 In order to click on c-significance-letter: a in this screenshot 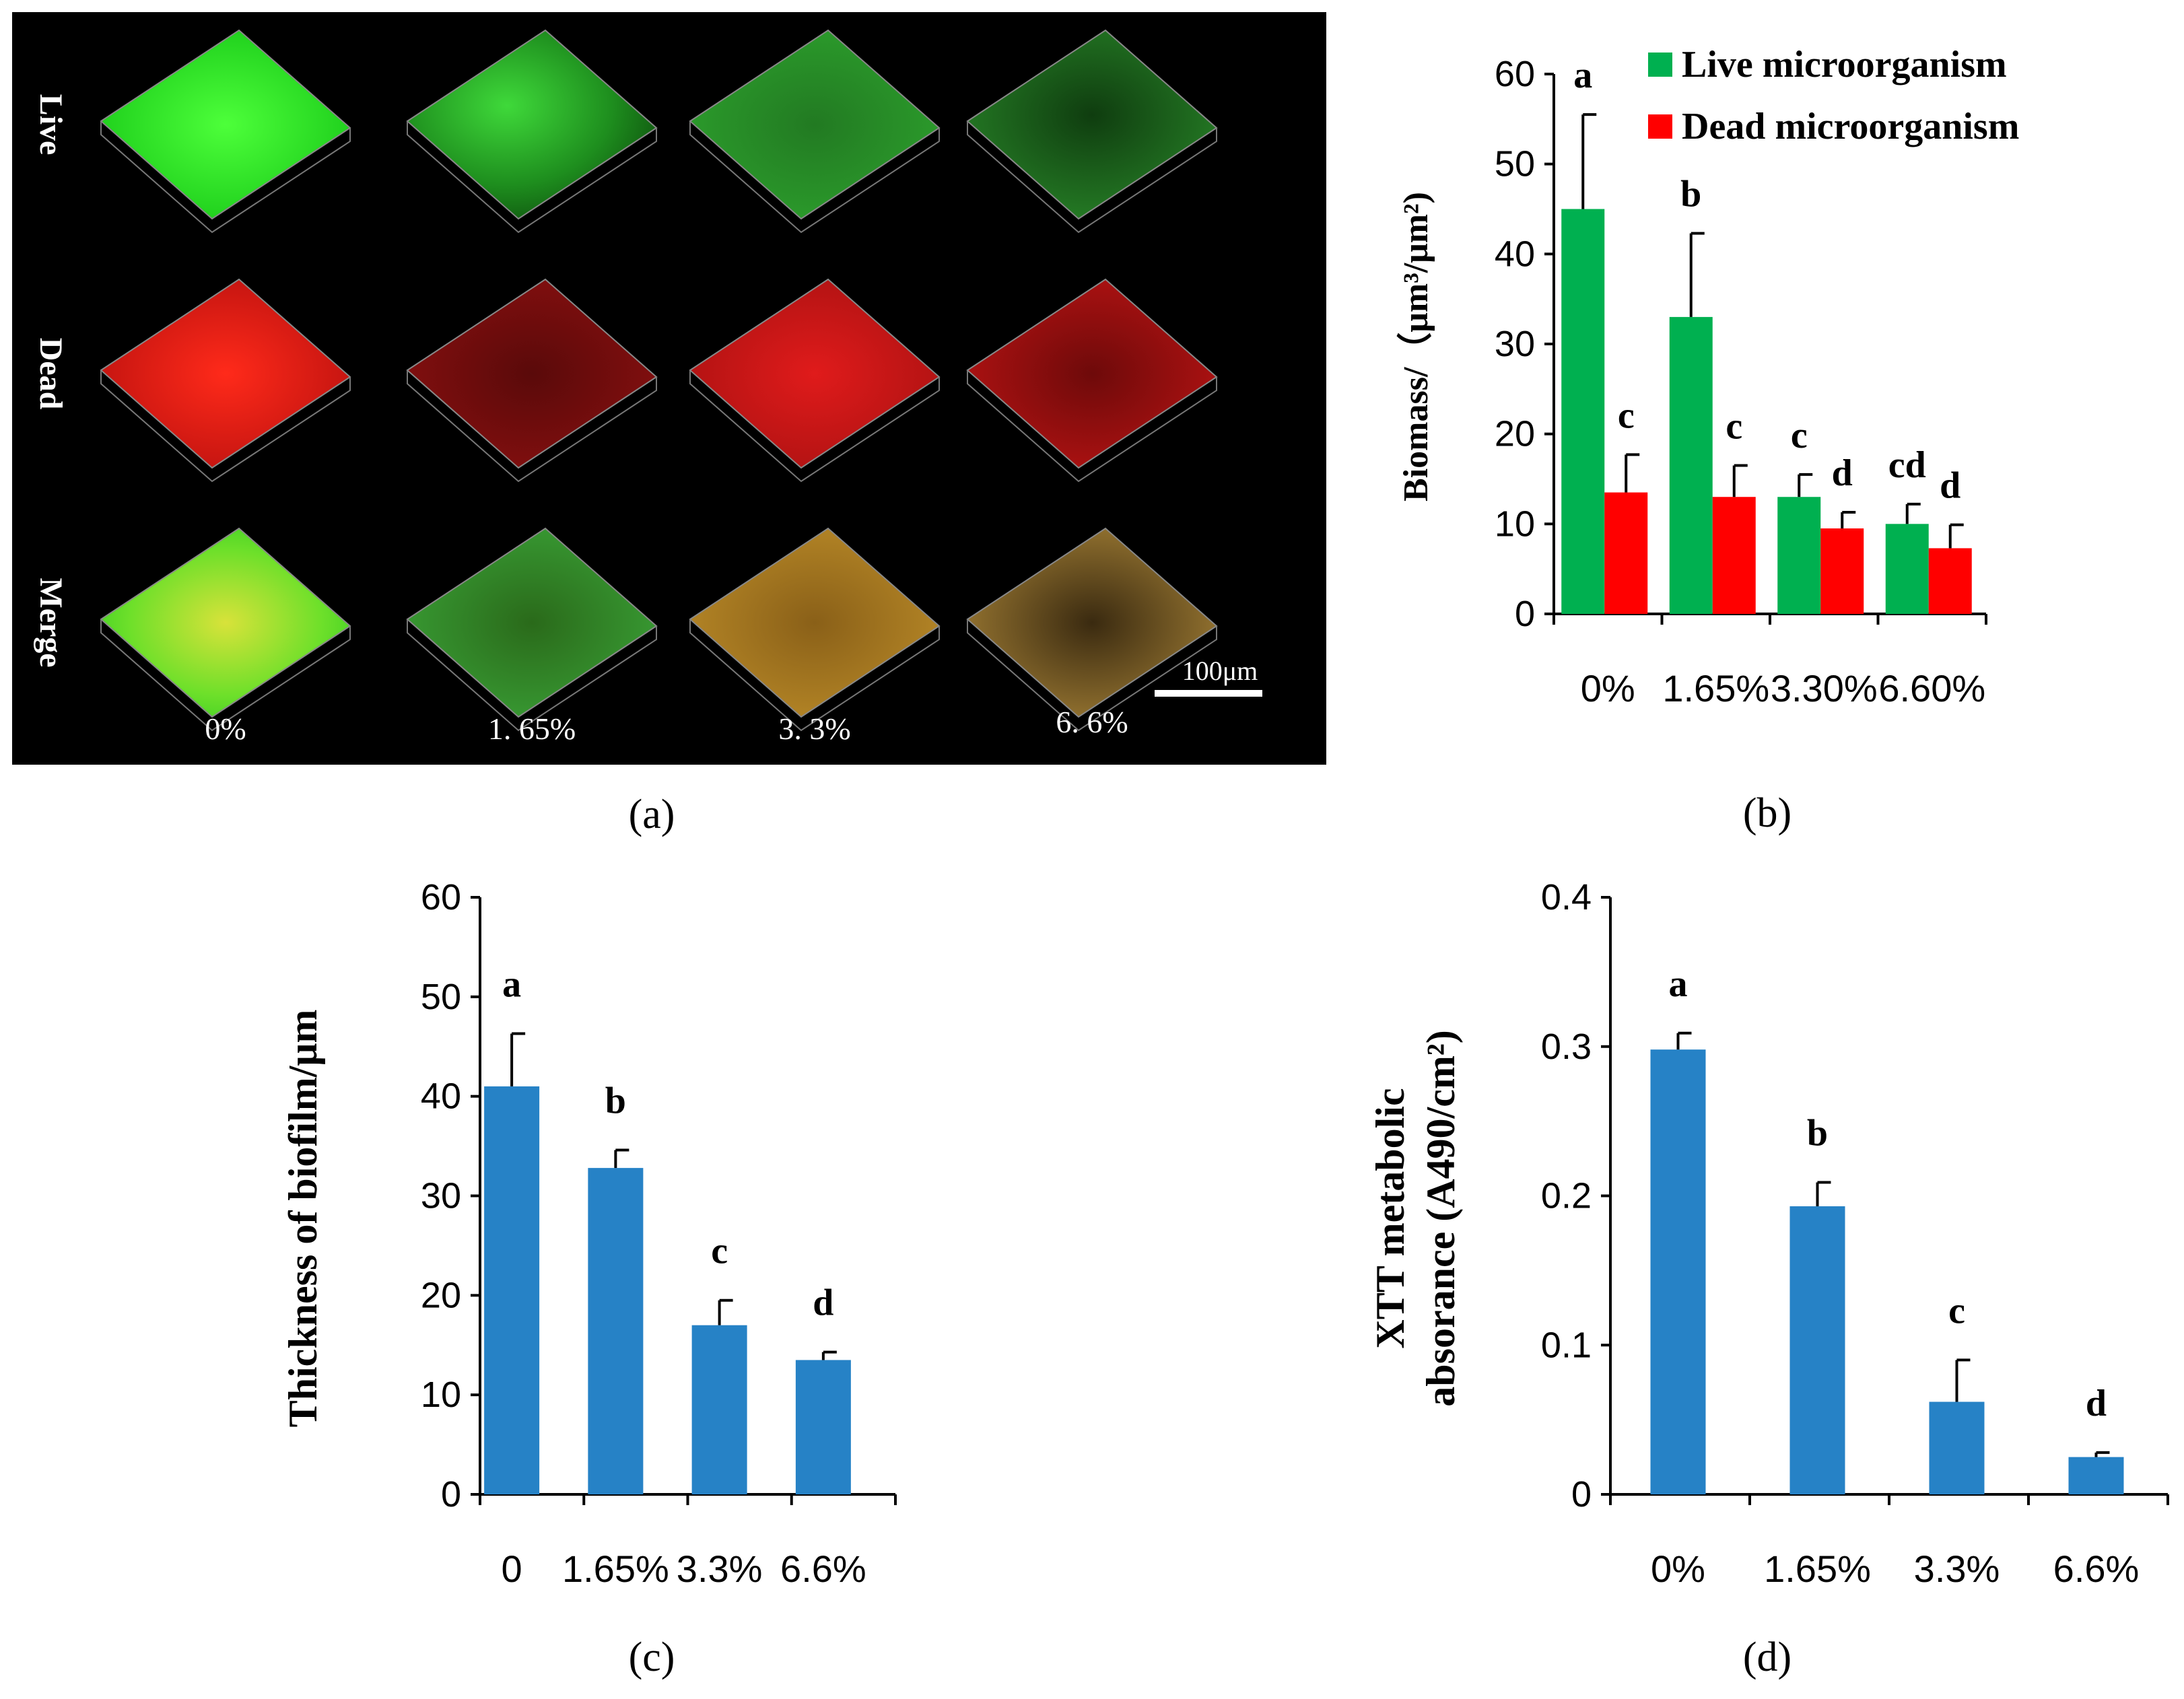, I will do `click(512, 985)`.